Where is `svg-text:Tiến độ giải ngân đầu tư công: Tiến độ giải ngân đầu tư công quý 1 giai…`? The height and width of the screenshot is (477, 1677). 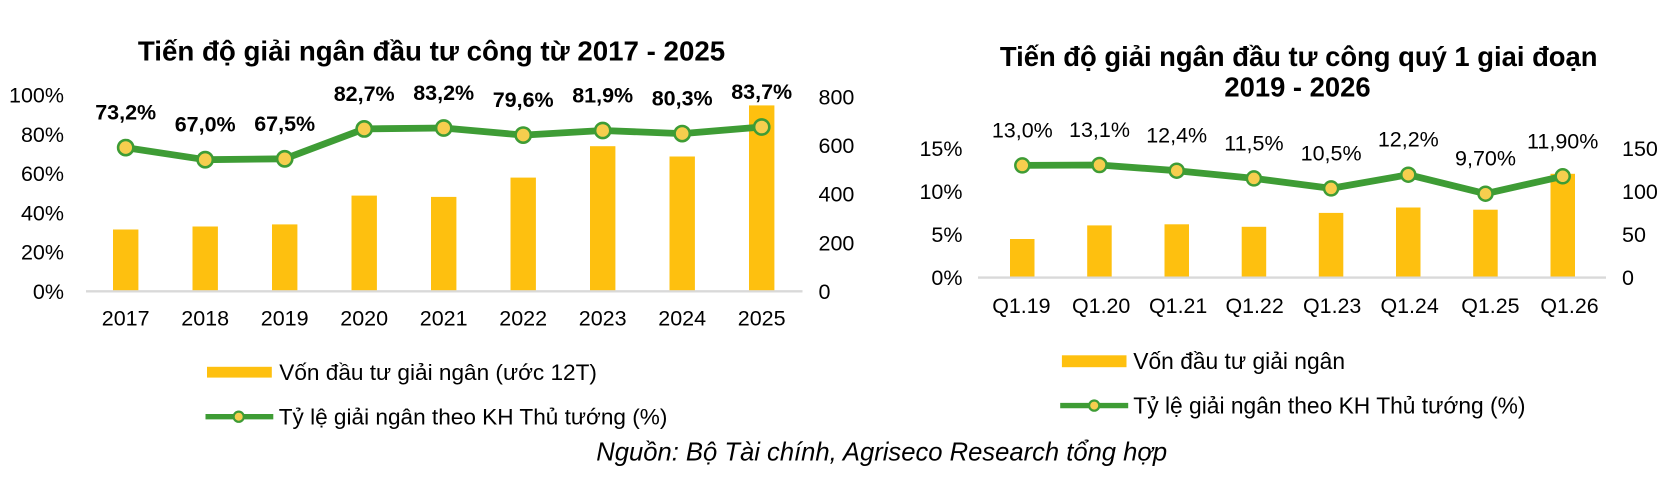
svg-text:Tiến độ giải ngân đầu tư công: Tiến độ giải ngân đầu tư công quý 1 giai… is located at coordinates (1299, 56).